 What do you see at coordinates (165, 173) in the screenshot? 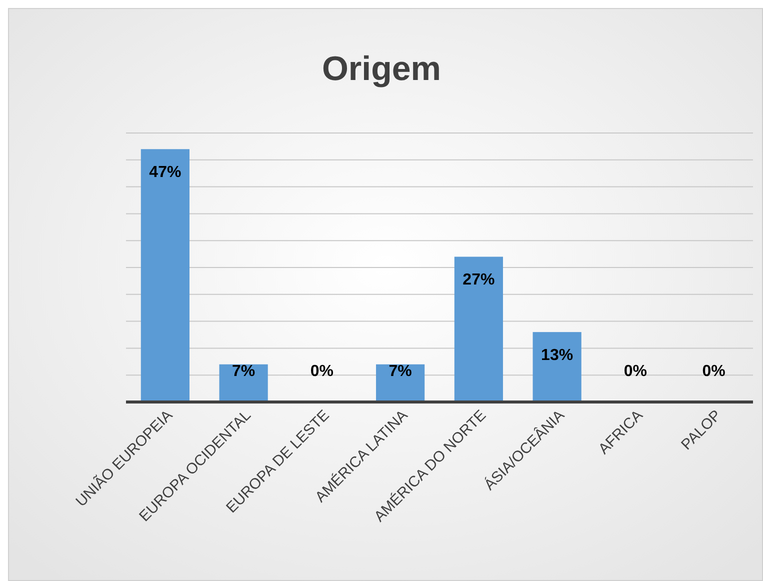
I see `data-label: 47%` at bounding box center [165, 173].